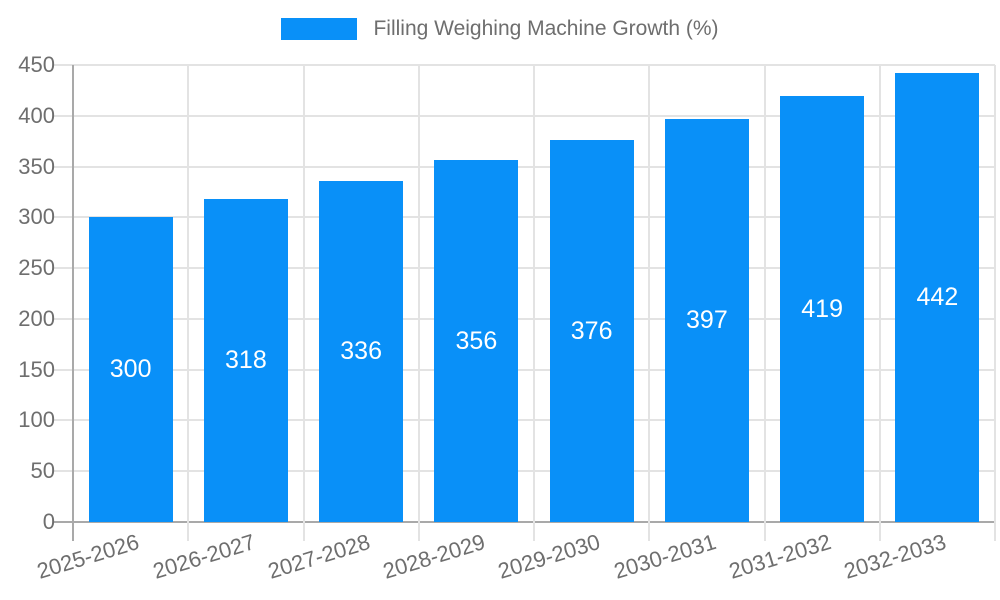 The width and height of the screenshot is (1000, 600). What do you see at coordinates (36, 369) in the screenshot?
I see `y-tick-label: 150` at bounding box center [36, 369].